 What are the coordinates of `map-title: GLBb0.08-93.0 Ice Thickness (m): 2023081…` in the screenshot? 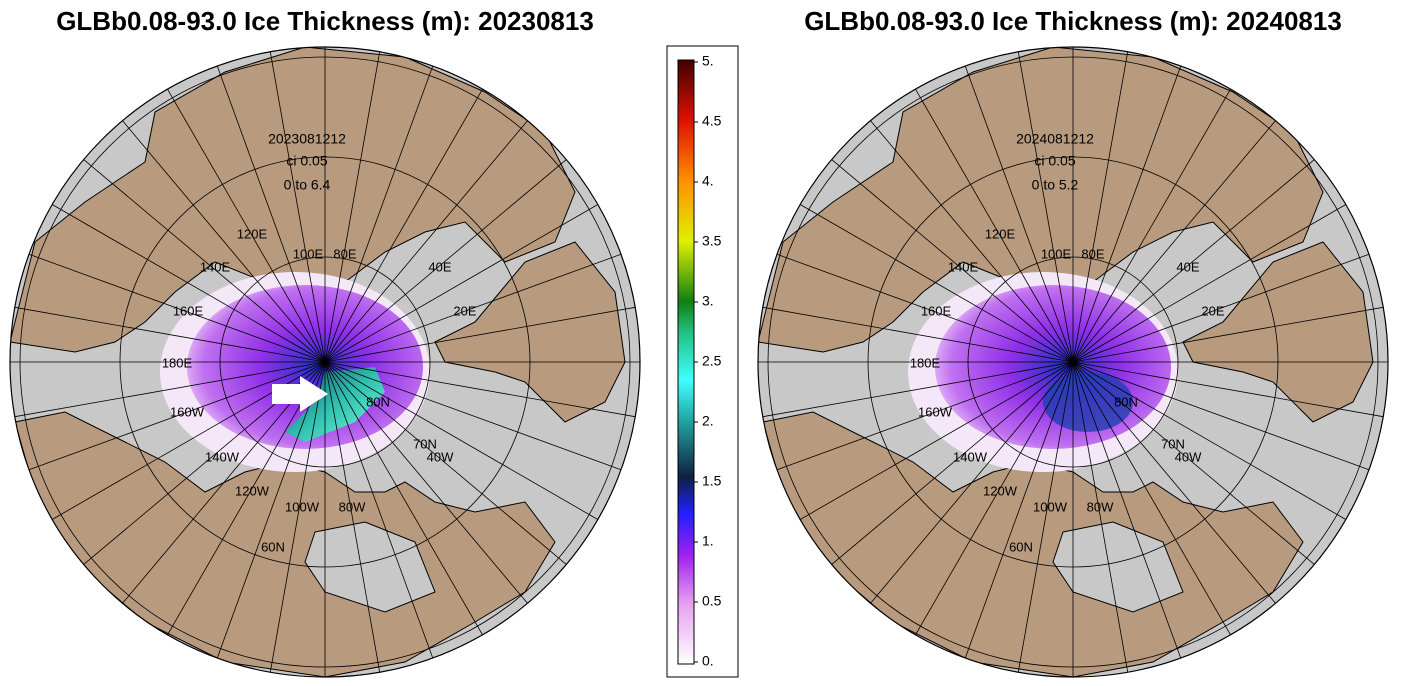 It's located at (325, 21).